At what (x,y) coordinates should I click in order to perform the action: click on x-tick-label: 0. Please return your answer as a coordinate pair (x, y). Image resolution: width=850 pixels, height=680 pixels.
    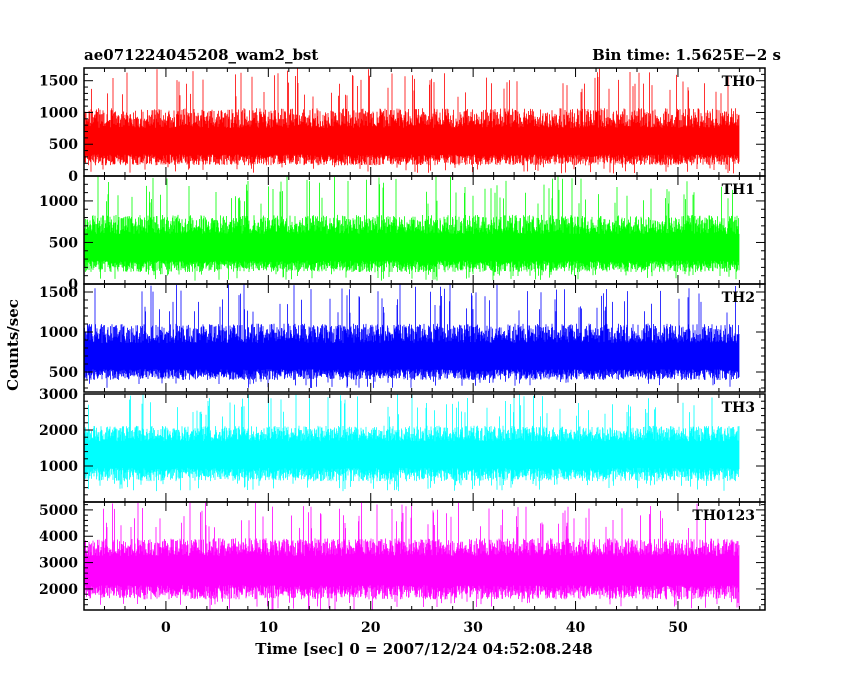
    Looking at the image, I should click on (166, 628).